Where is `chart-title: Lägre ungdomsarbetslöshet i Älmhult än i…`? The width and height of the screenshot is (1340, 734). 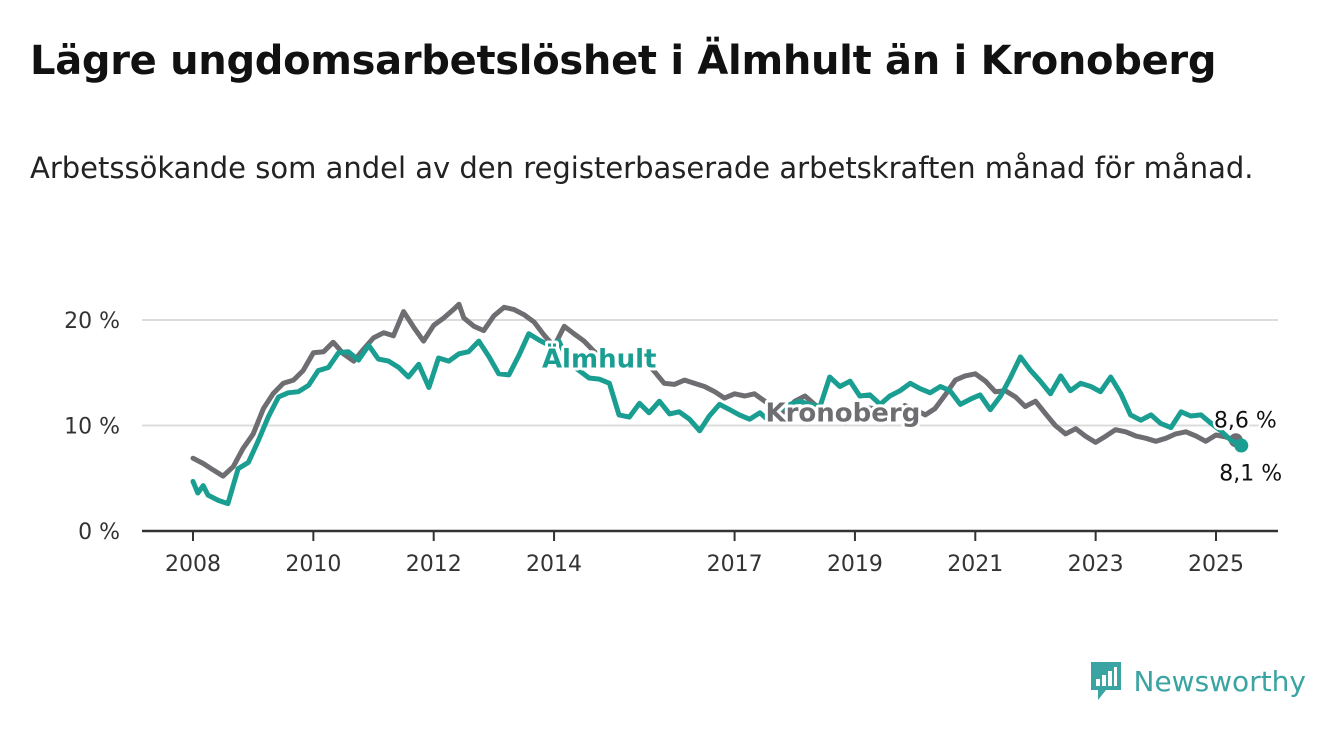 chart-title: Lägre ungdomsarbetslöshet i Älmhult än i… is located at coordinates (623, 61).